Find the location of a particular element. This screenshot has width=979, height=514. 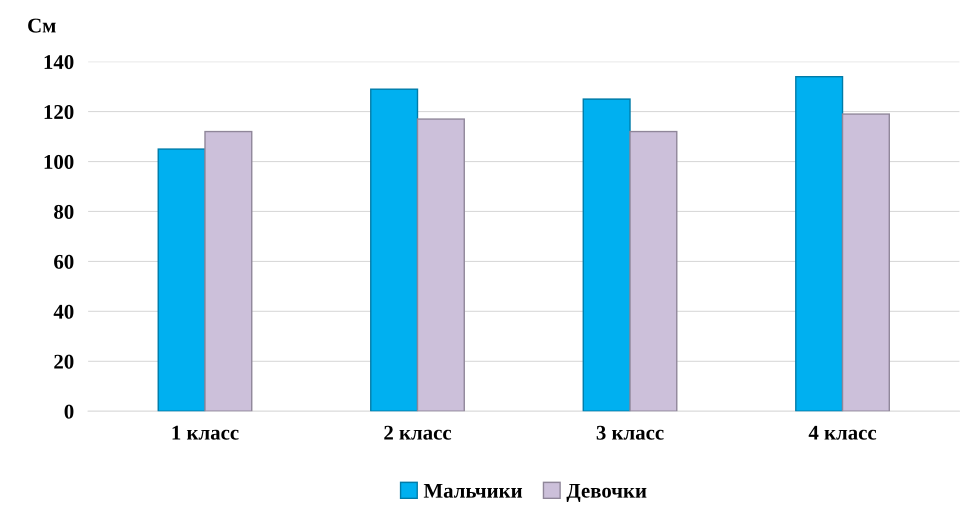

y-tick-label: 40 is located at coordinates (64, 311).